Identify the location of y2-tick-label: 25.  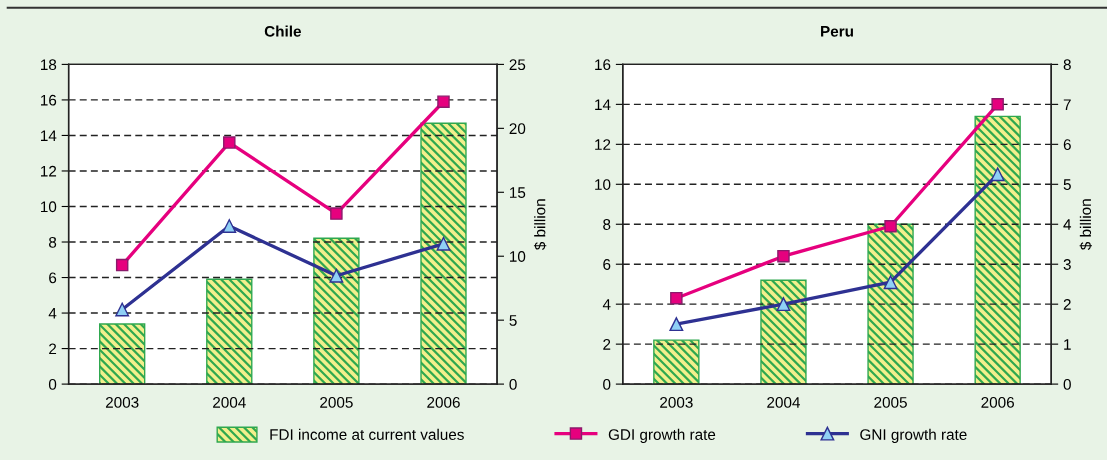
(517, 65).